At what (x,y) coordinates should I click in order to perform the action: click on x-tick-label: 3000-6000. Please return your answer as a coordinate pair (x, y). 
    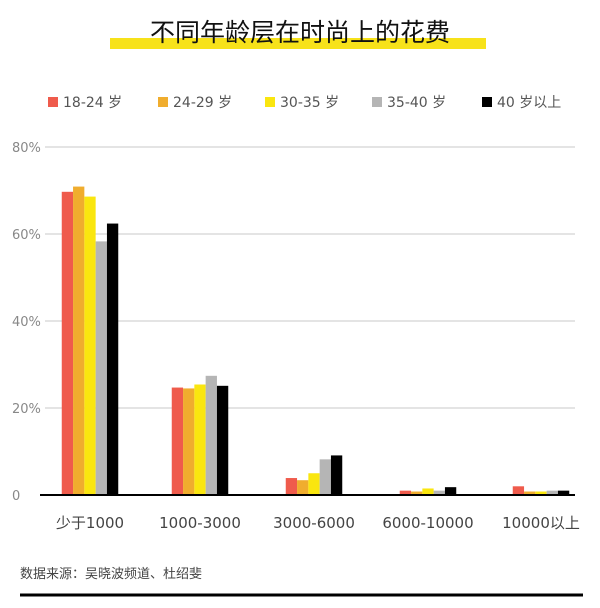
    Looking at the image, I should click on (314, 523).